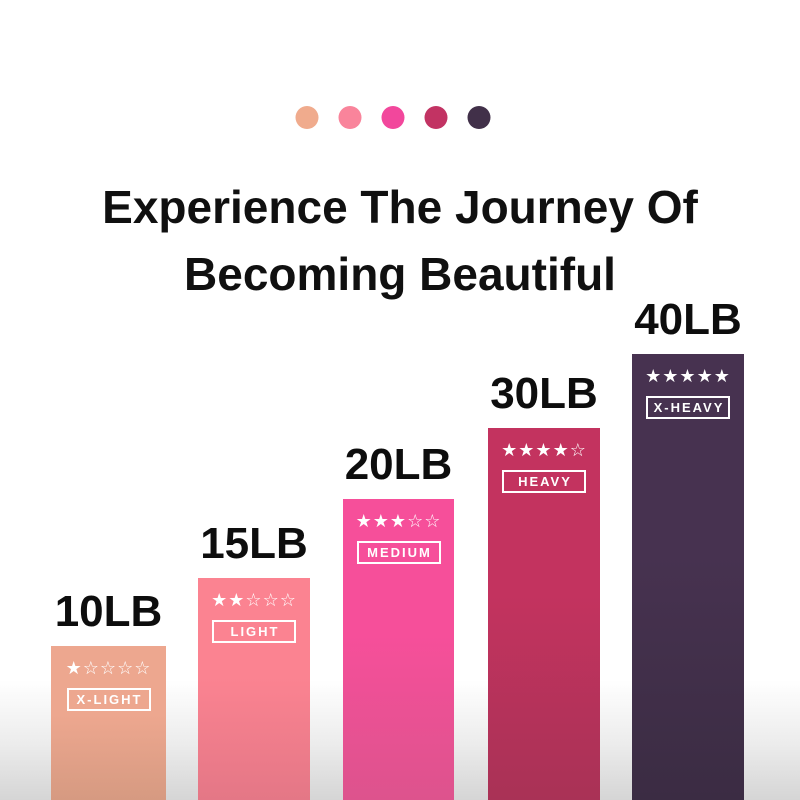 Image resolution: width=800 pixels, height=800 pixels. What do you see at coordinates (254, 689) in the screenshot?
I see `resistance-band-bar: ★★☆☆☆ LIGHT` at bounding box center [254, 689].